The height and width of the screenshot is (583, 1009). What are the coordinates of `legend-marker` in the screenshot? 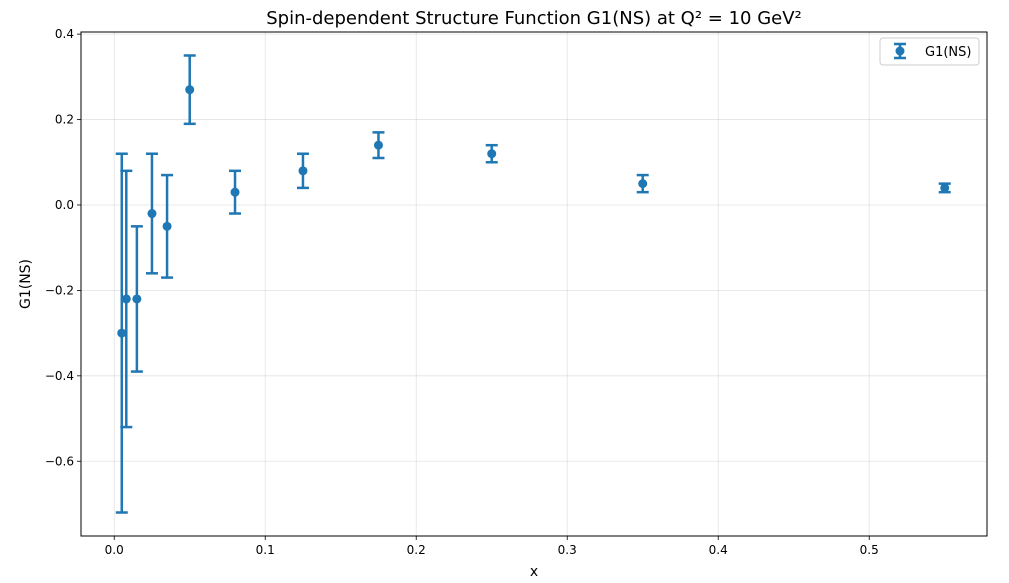 It's located at (900, 51).